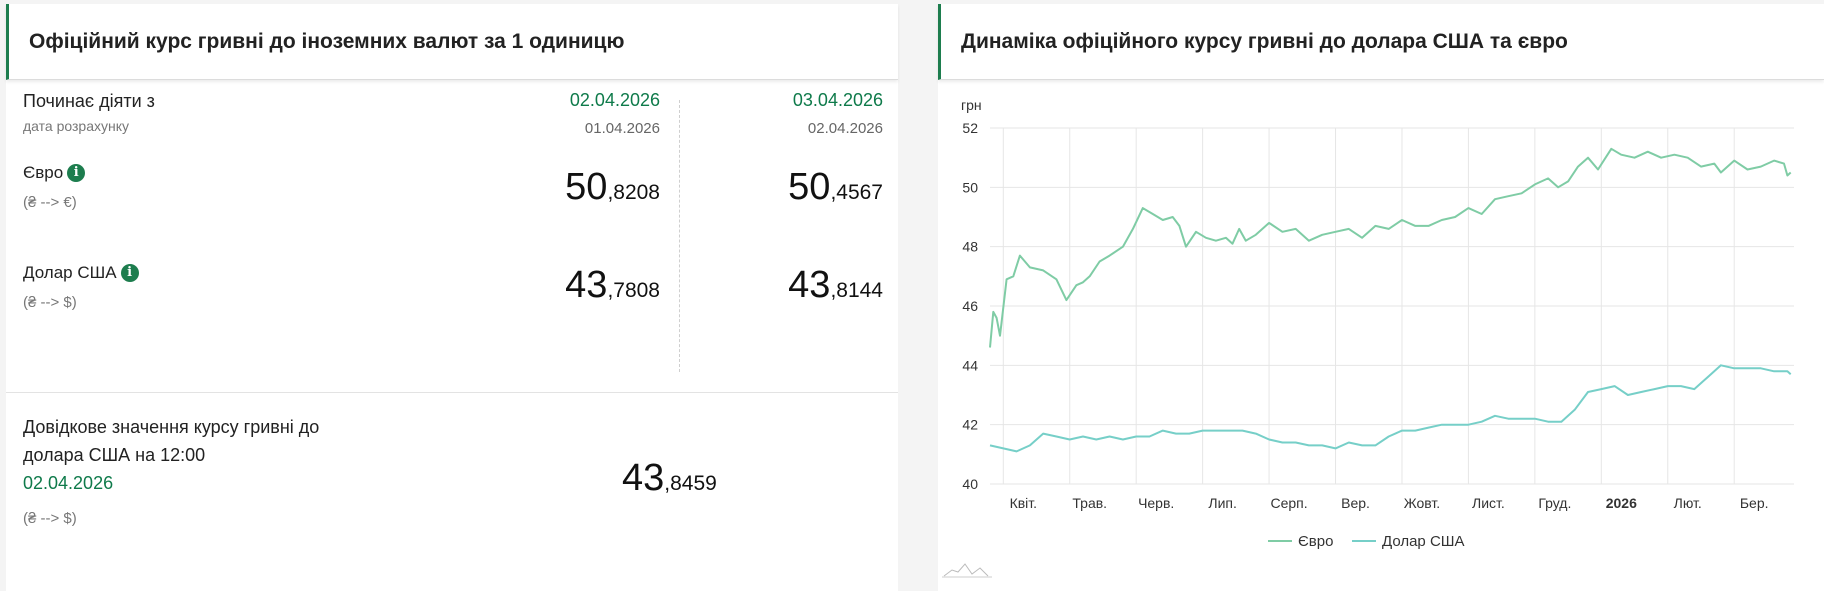 The height and width of the screenshot is (591, 1824). What do you see at coordinates (622, 128) in the screenshot?
I see `calc-date-1: 01.04.2026` at bounding box center [622, 128].